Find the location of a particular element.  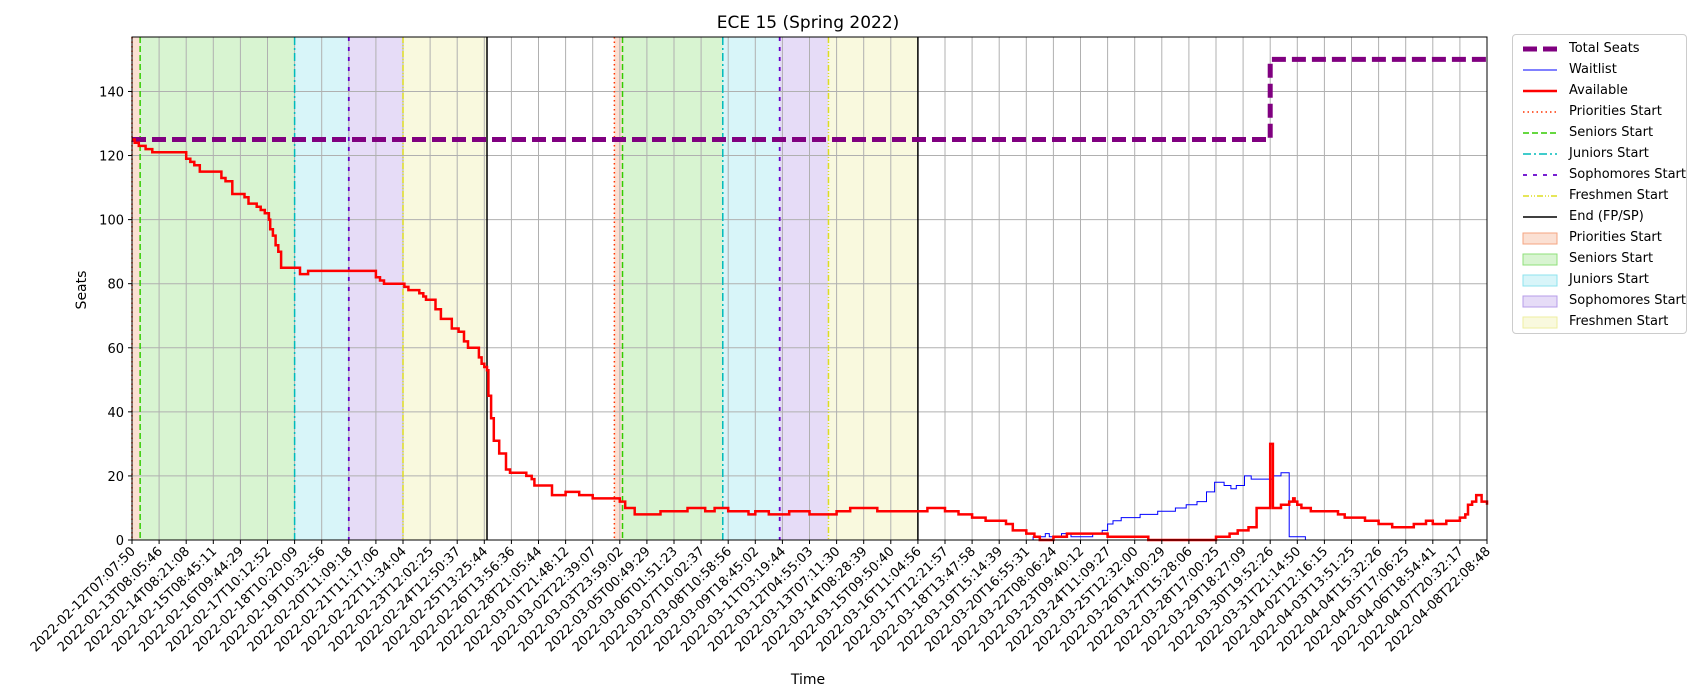

y-tick-label: 100 is located at coordinates (111, 221).